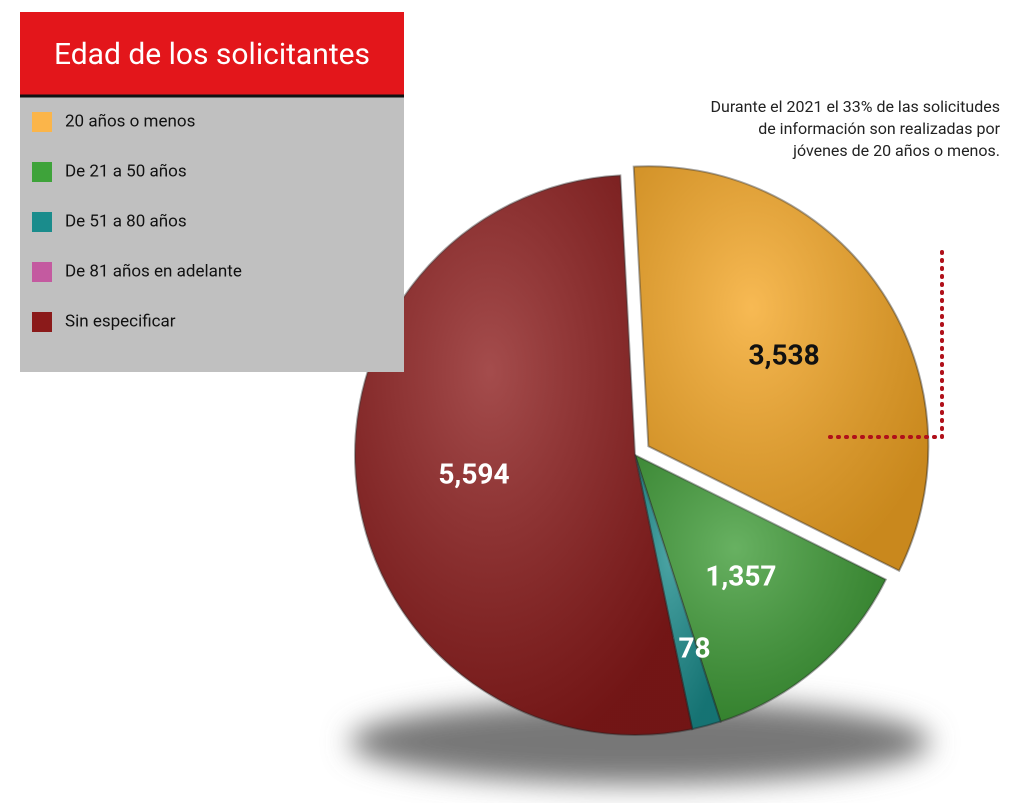  What do you see at coordinates (640, 742) in the screenshot?
I see `pie-shadow` at bounding box center [640, 742].